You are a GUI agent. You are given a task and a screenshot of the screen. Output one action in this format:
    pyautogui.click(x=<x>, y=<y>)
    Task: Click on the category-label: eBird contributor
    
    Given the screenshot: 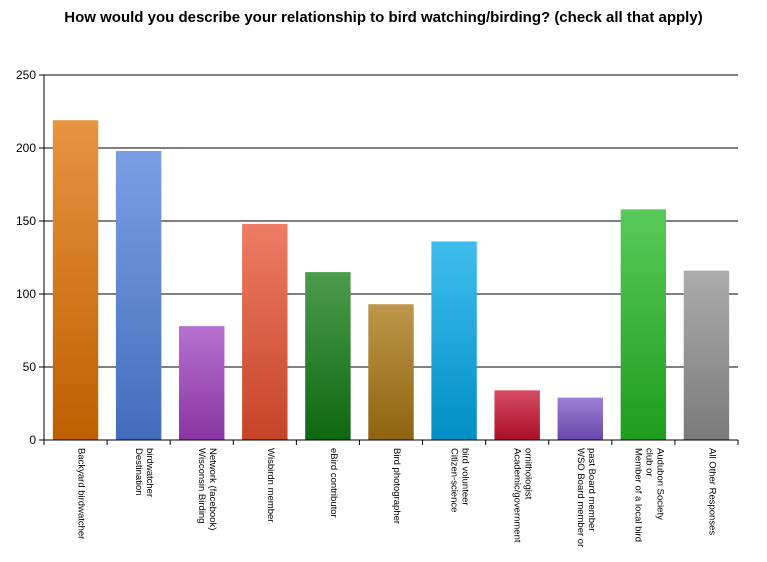 What is the action you would take?
    pyautogui.click(x=333, y=483)
    